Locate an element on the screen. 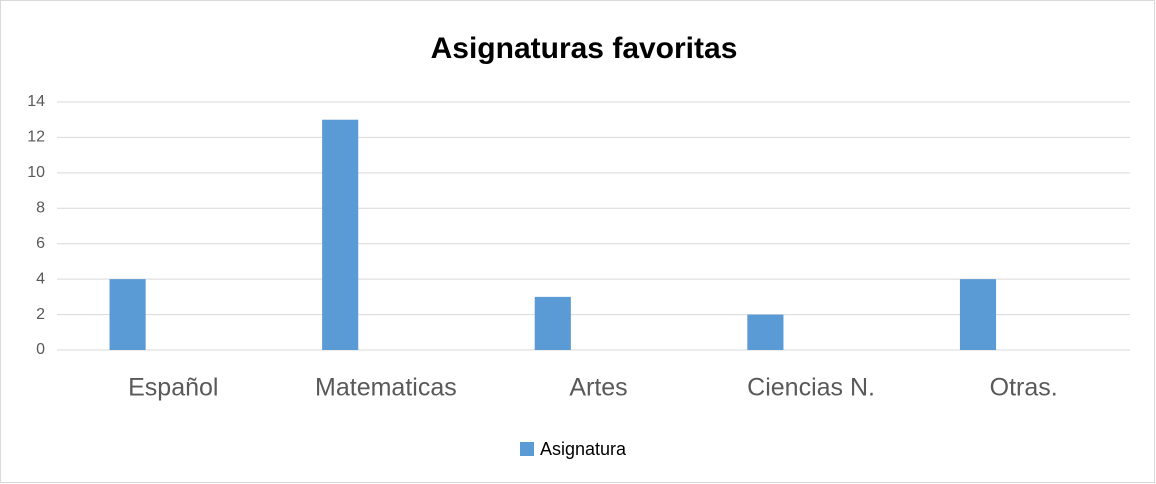 The image size is (1156, 484). y-tick-label: 10 is located at coordinates (36, 172).